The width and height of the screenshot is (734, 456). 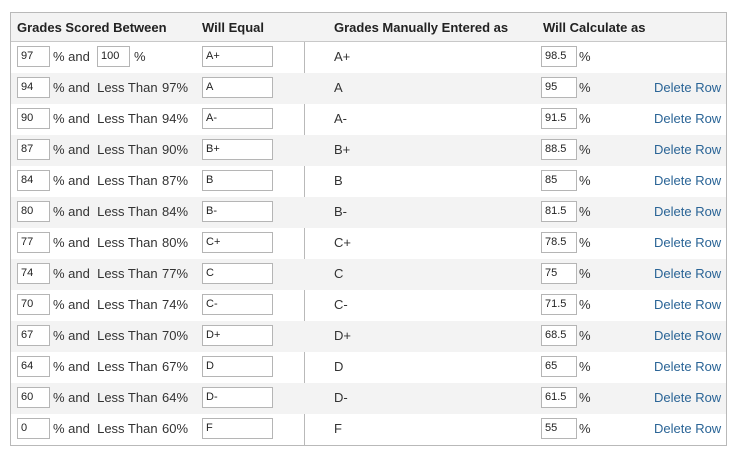 I want to click on upper-bound-value: 84%, so click(x=175, y=211).